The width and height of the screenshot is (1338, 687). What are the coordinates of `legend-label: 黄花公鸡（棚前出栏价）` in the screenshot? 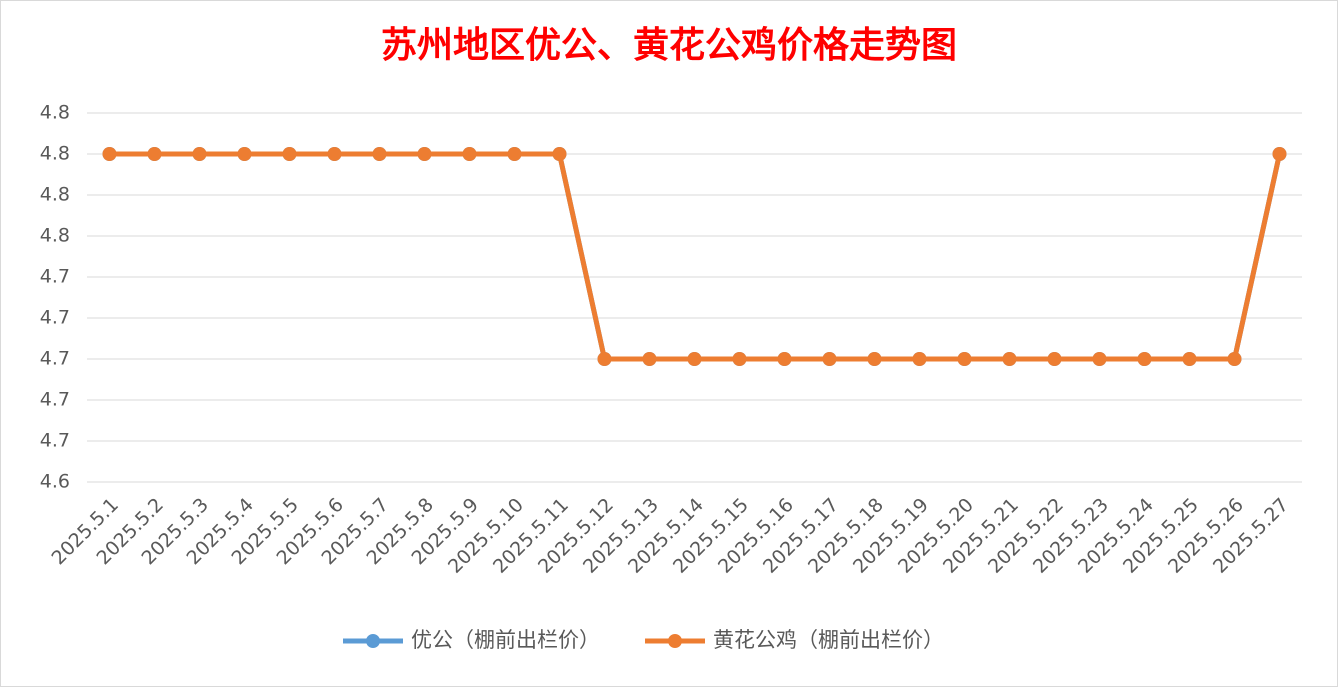 It's located at (828, 640).